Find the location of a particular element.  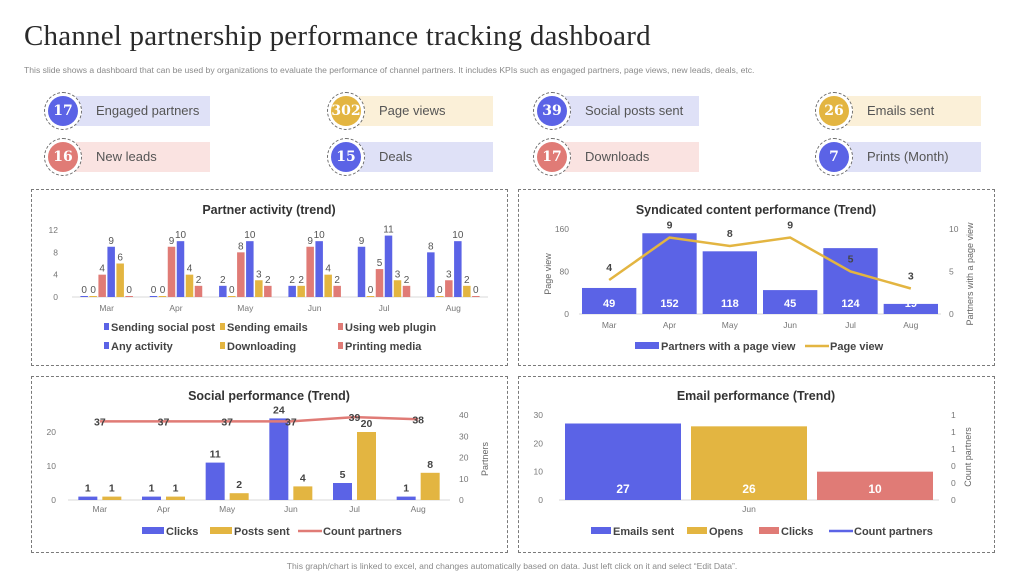

y2-tick-label: 1 is located at coordinates (953, 449).